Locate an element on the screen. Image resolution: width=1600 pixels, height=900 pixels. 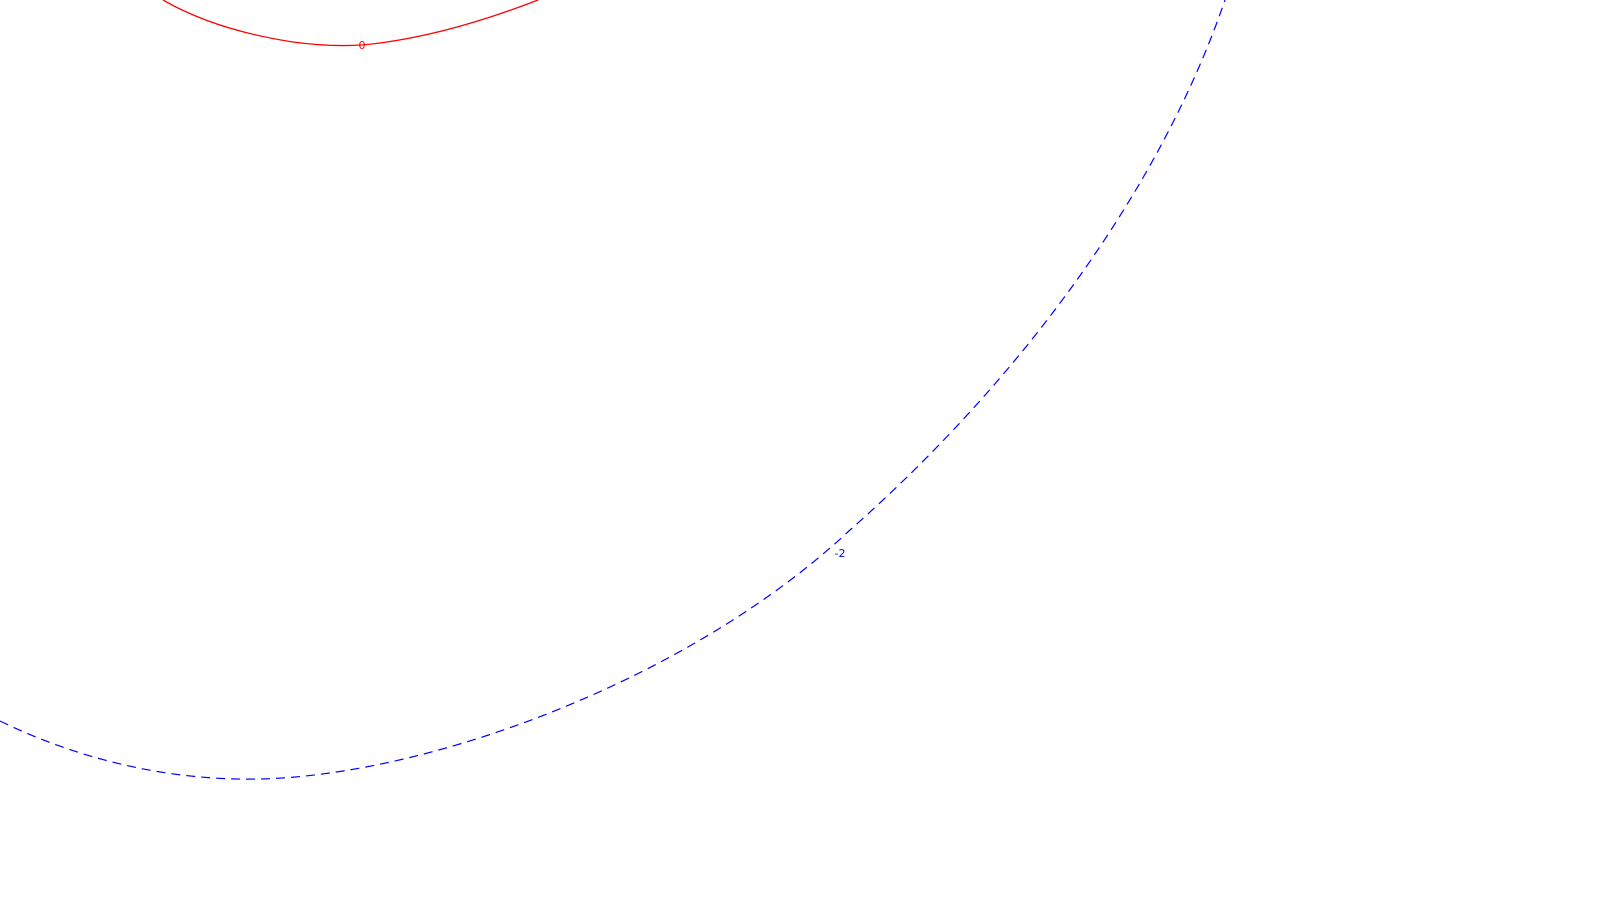
contour-label-minus-two: -2 is located at coordinates (840, 553).